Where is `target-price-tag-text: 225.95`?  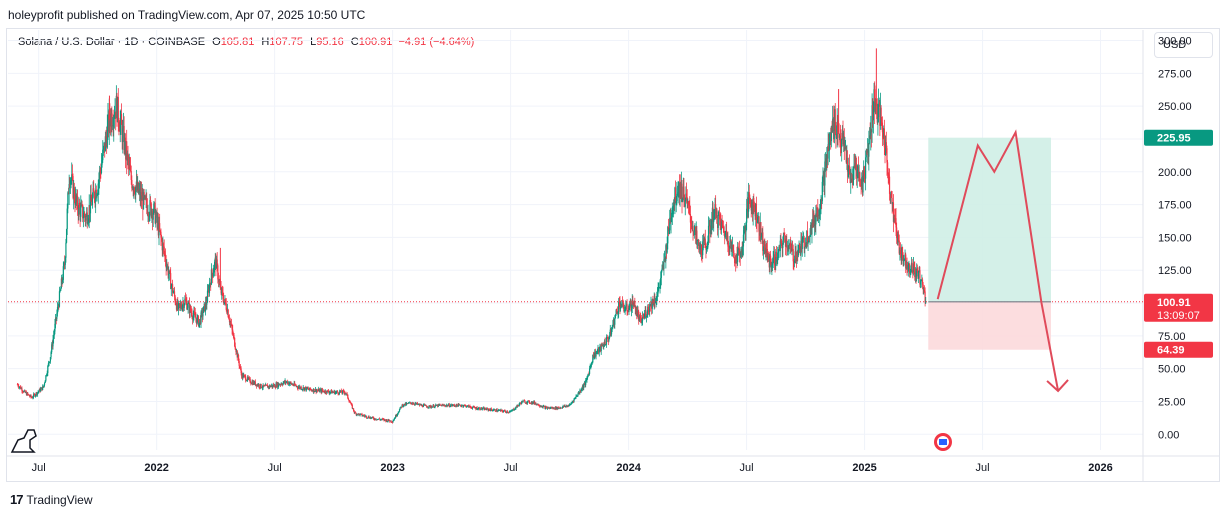 target-price-tag-text: 225.95 is located at coordinates (1174, 139).